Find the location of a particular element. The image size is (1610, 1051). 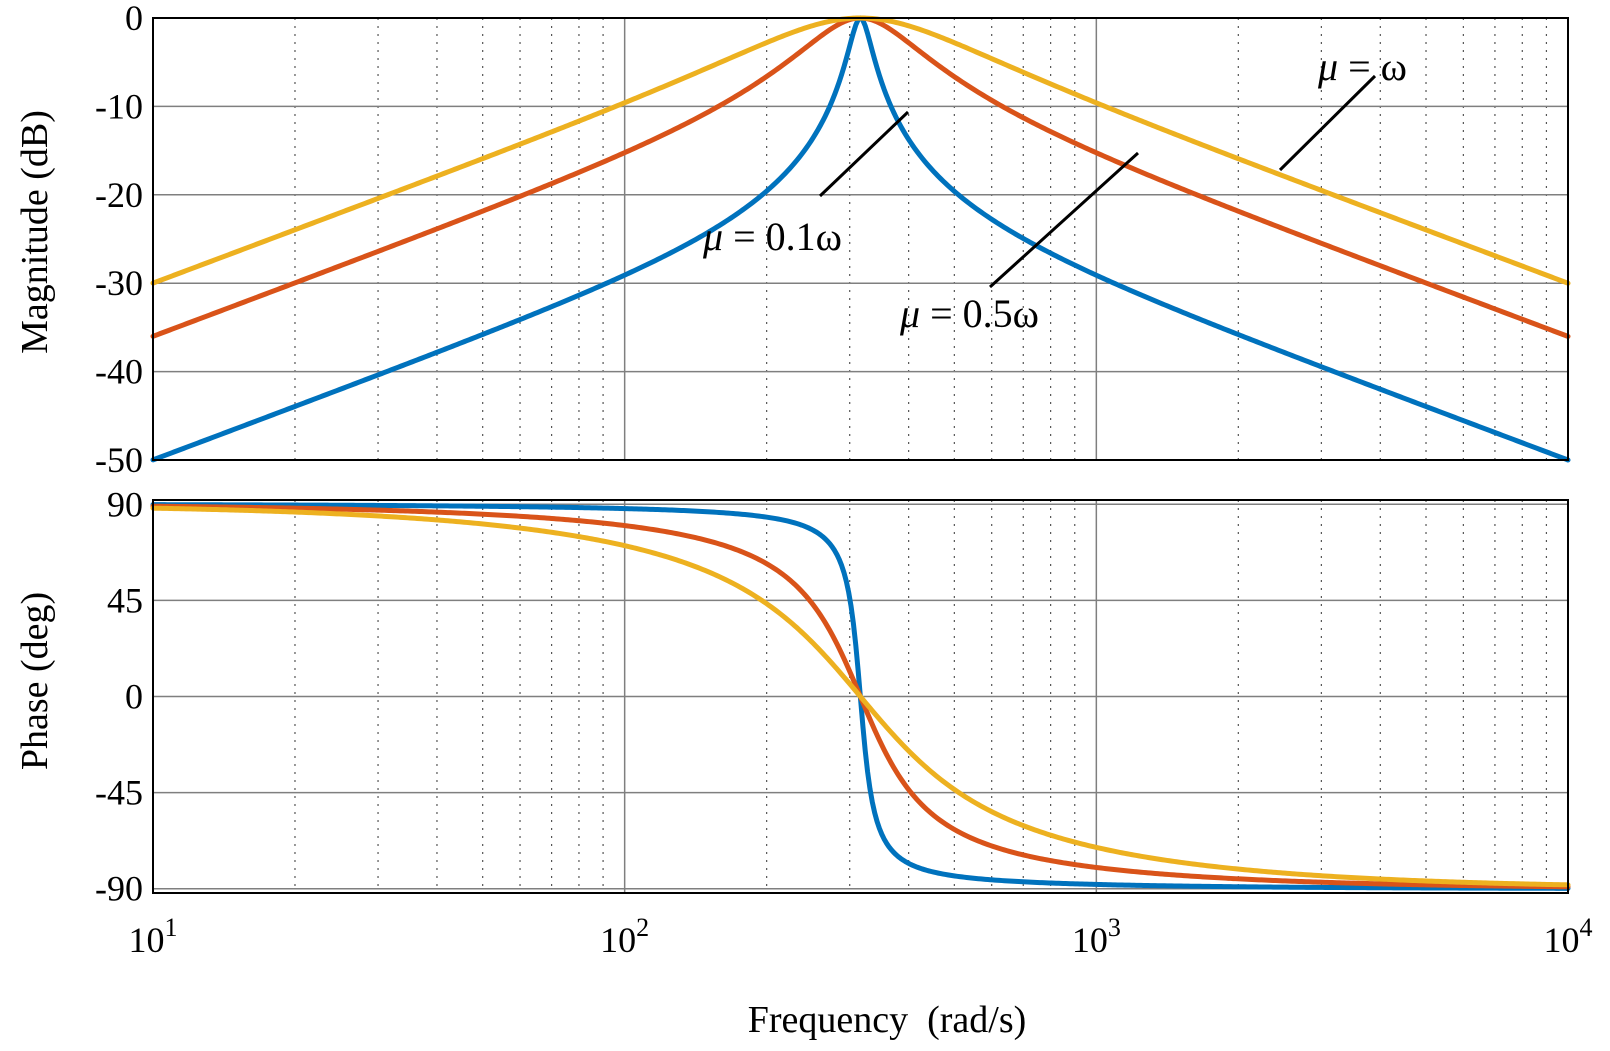

phase-y-axis-label: Phase (deg) is located at coordinates (35, 681).